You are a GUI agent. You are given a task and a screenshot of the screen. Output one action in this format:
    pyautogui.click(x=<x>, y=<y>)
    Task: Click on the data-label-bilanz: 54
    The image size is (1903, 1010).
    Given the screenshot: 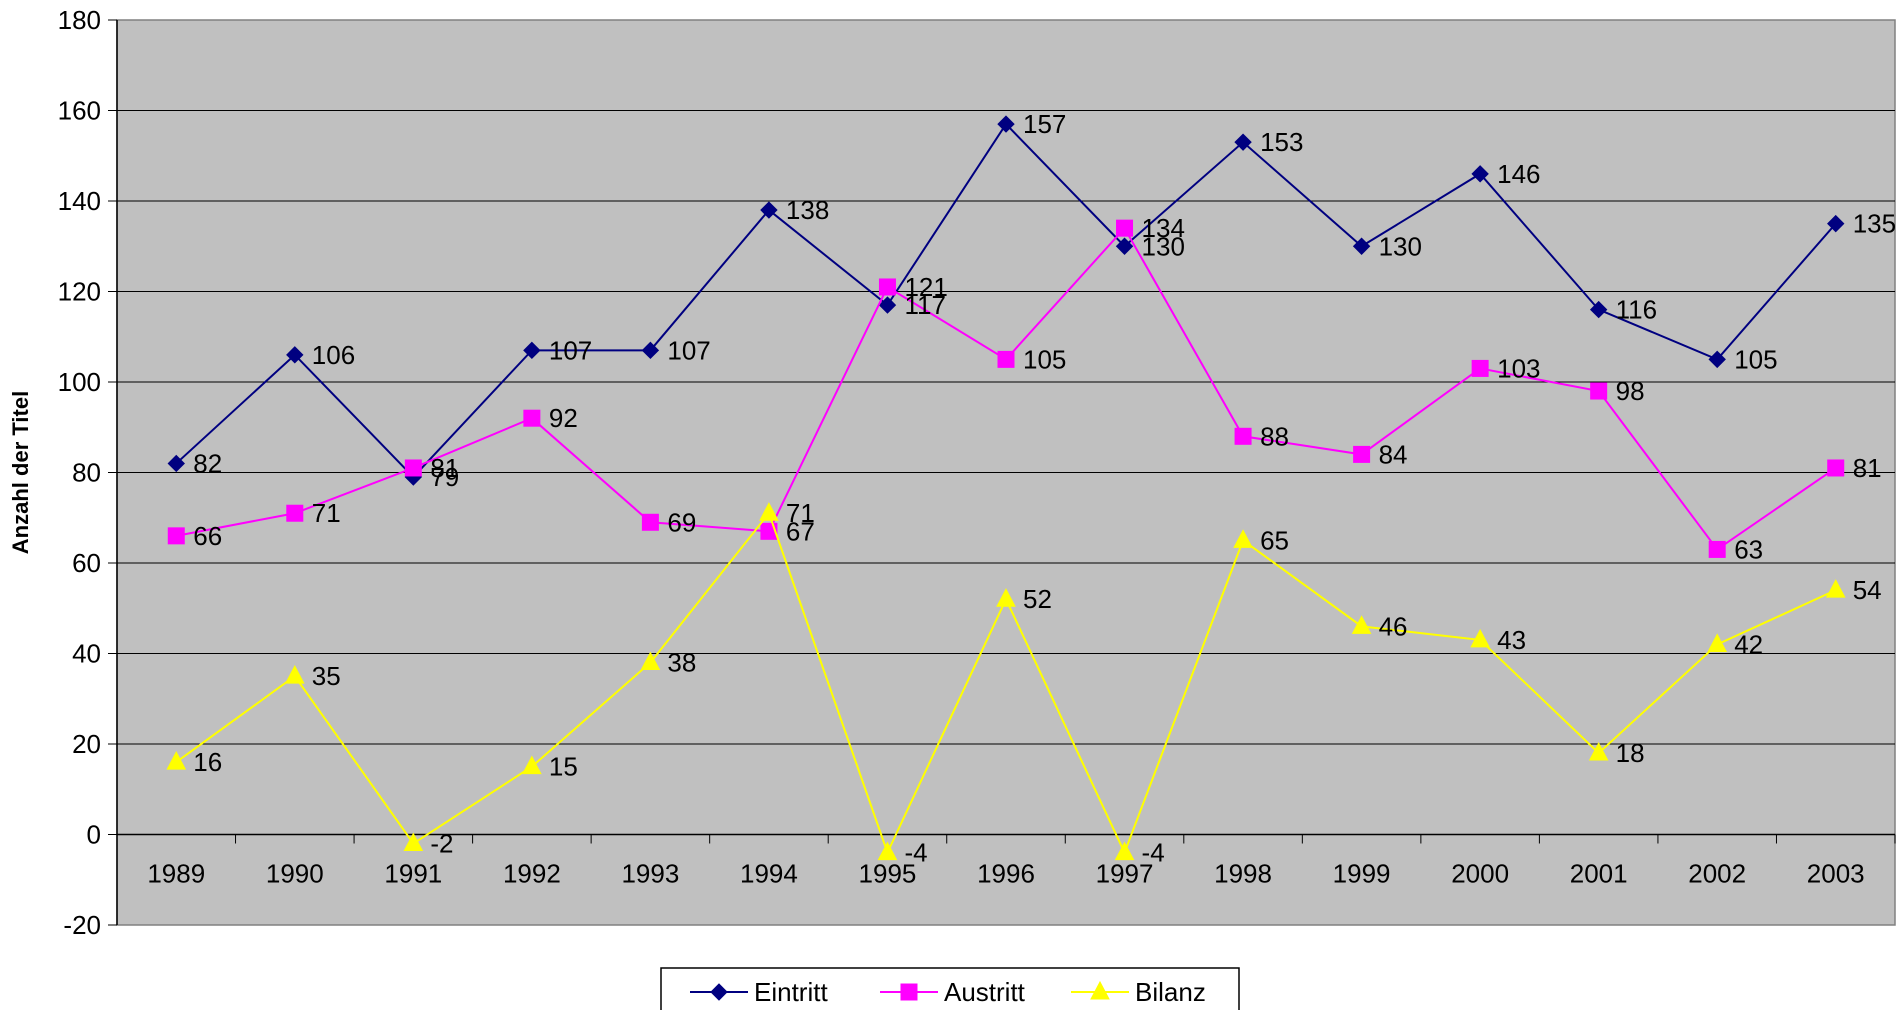 What is the action you would take?
    pyautogui.click(x=1867, y=590)
    